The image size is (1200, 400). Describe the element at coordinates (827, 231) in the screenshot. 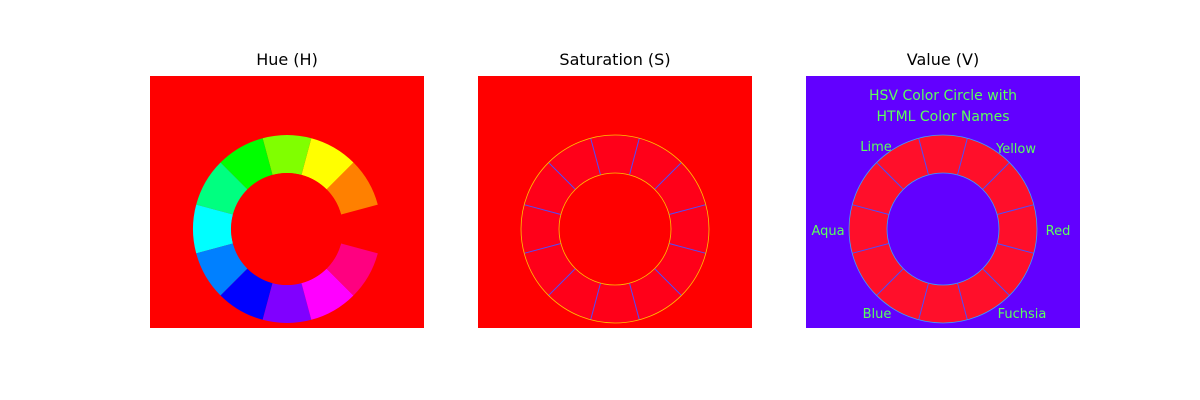

I see `label-aqua: Aqua` at that location.